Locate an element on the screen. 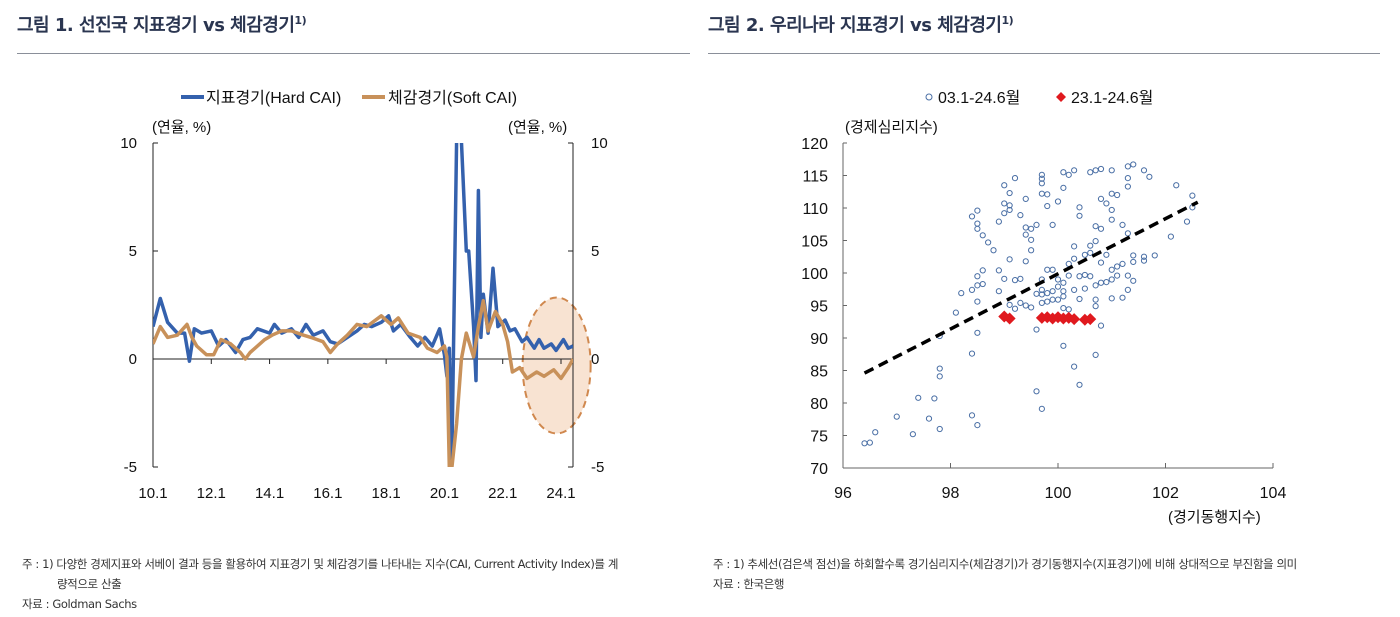 The width and height of the screenshot is (1400, 617). left-y-tick-label: 0 is located at coordinates (133, 359).